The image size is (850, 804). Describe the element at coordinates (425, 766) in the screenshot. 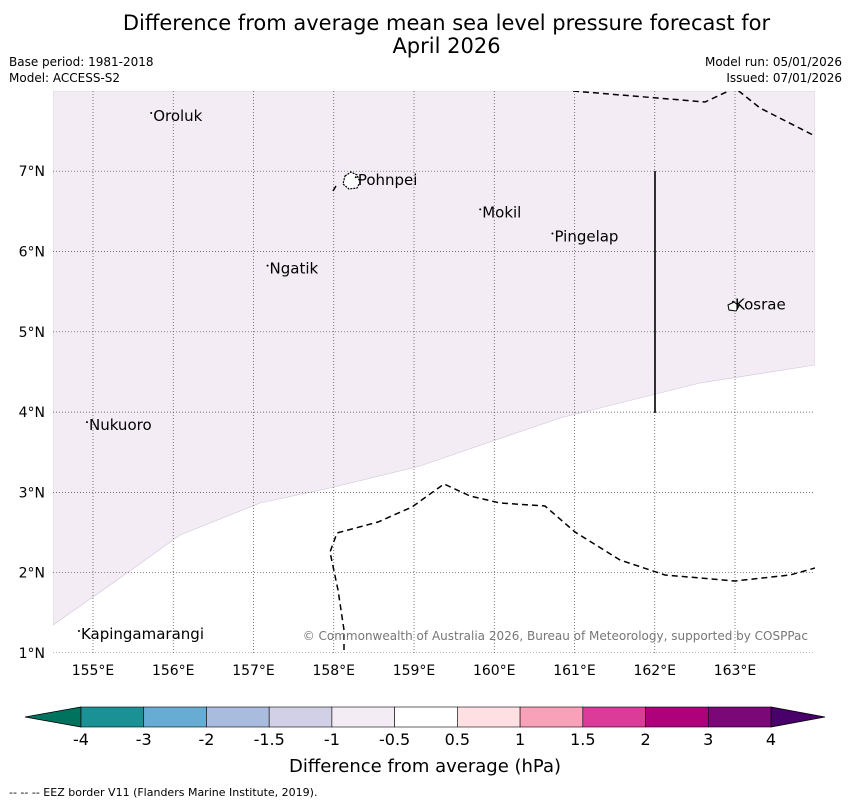

I see `colorbar-title: Difference from average (hPa)` at that location.